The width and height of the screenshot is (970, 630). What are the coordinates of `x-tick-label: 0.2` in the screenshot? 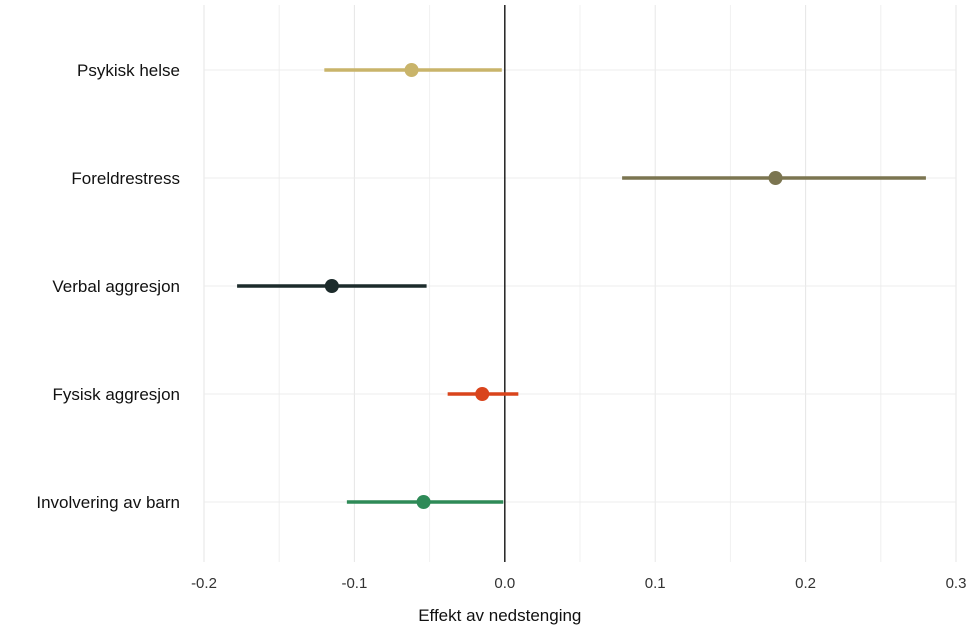 It's located at (805, 583).